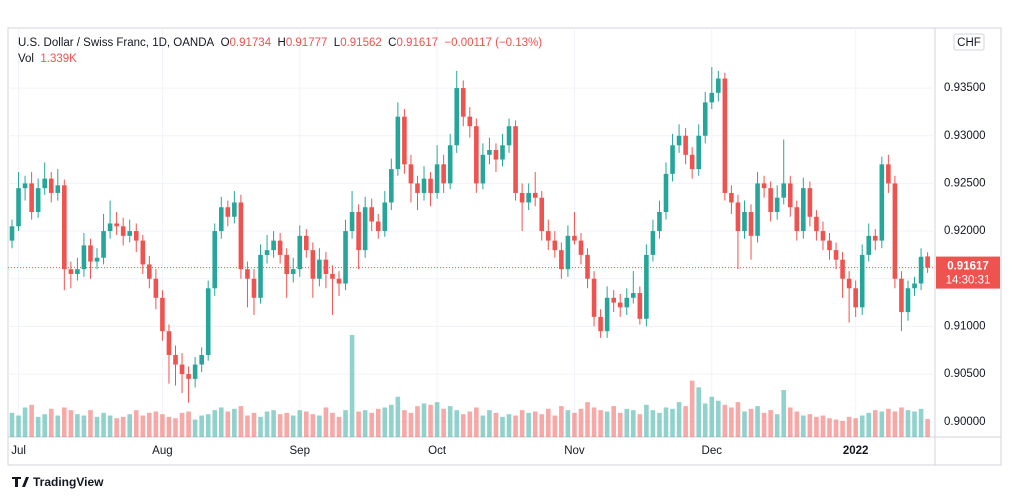 Image resolution: width=1012 pixels, height=501 pixels. I want to click on x-tick-label: Nov, so click(574, 451).